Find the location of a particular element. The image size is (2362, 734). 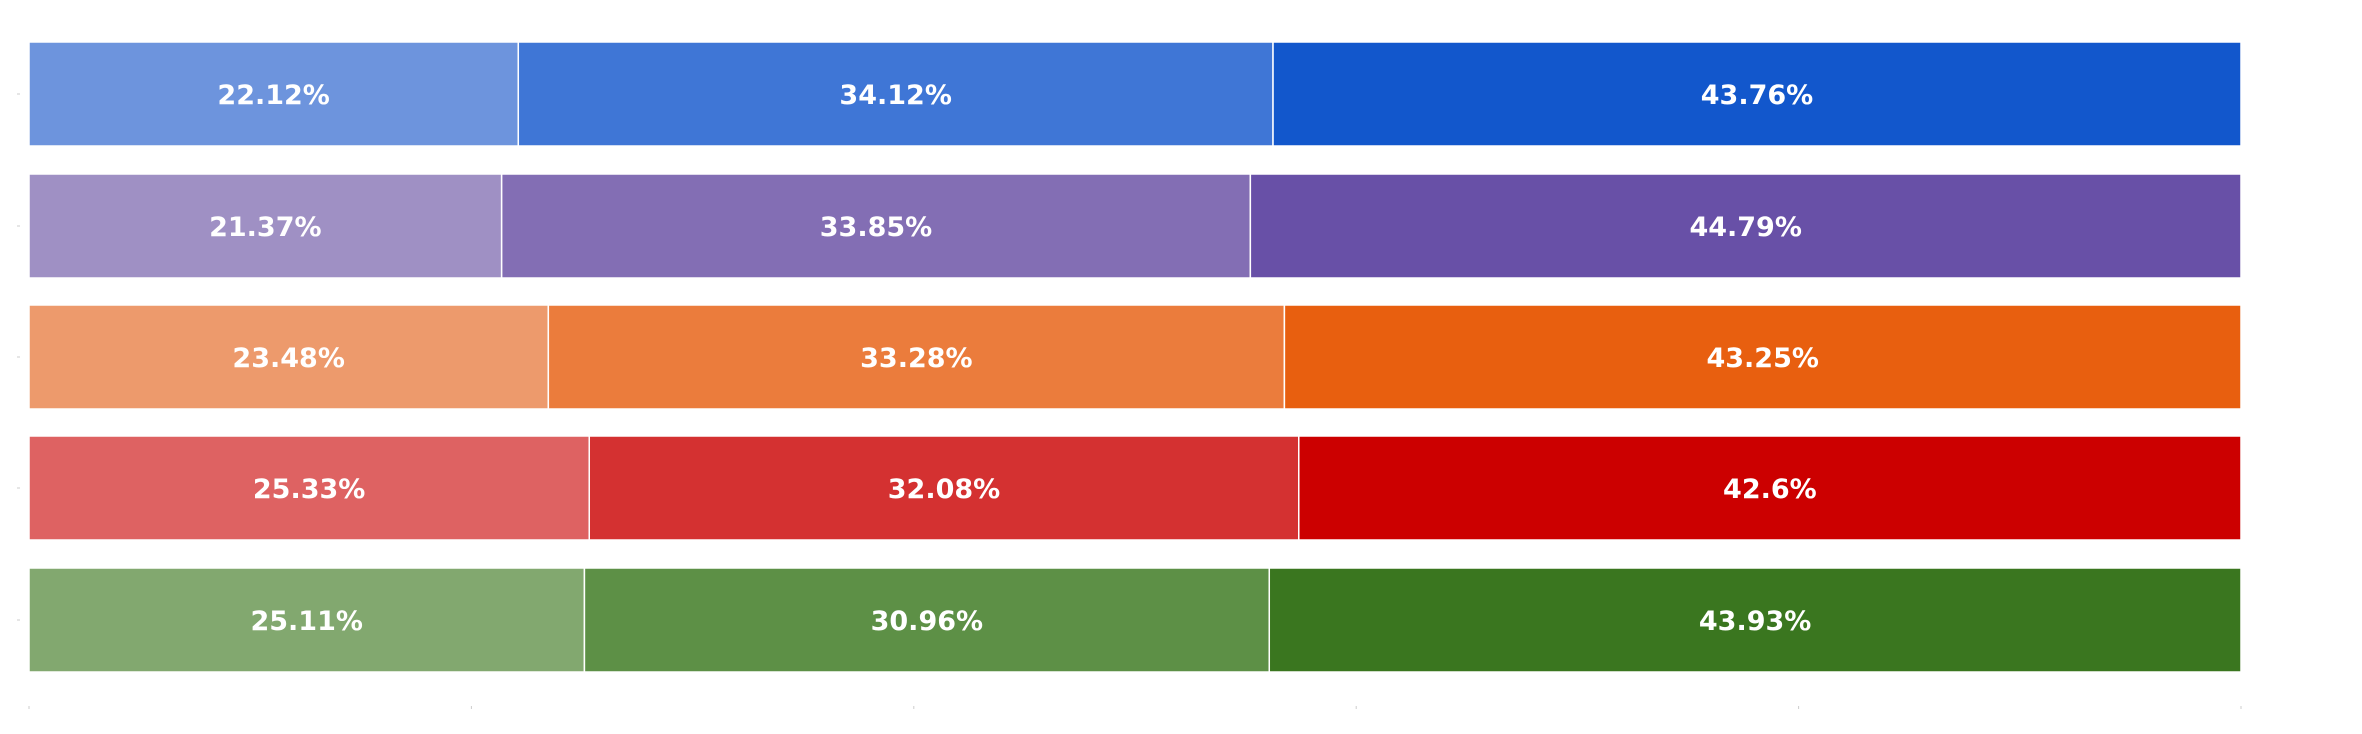

data-label-row4-seg1: 25.33% is located at coordinates (309, 489).